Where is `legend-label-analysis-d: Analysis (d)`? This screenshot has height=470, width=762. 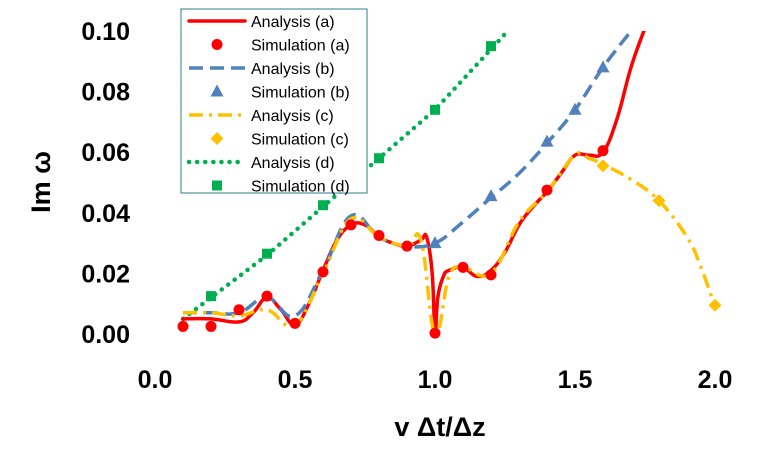
legend-label-analysis-d: Analysis (d) is located at coordinates (293, 163).